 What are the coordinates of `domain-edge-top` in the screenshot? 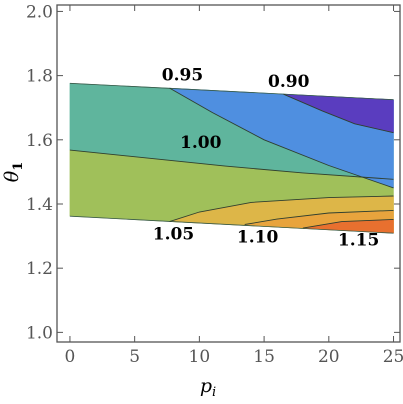 It's located at (231, 91).